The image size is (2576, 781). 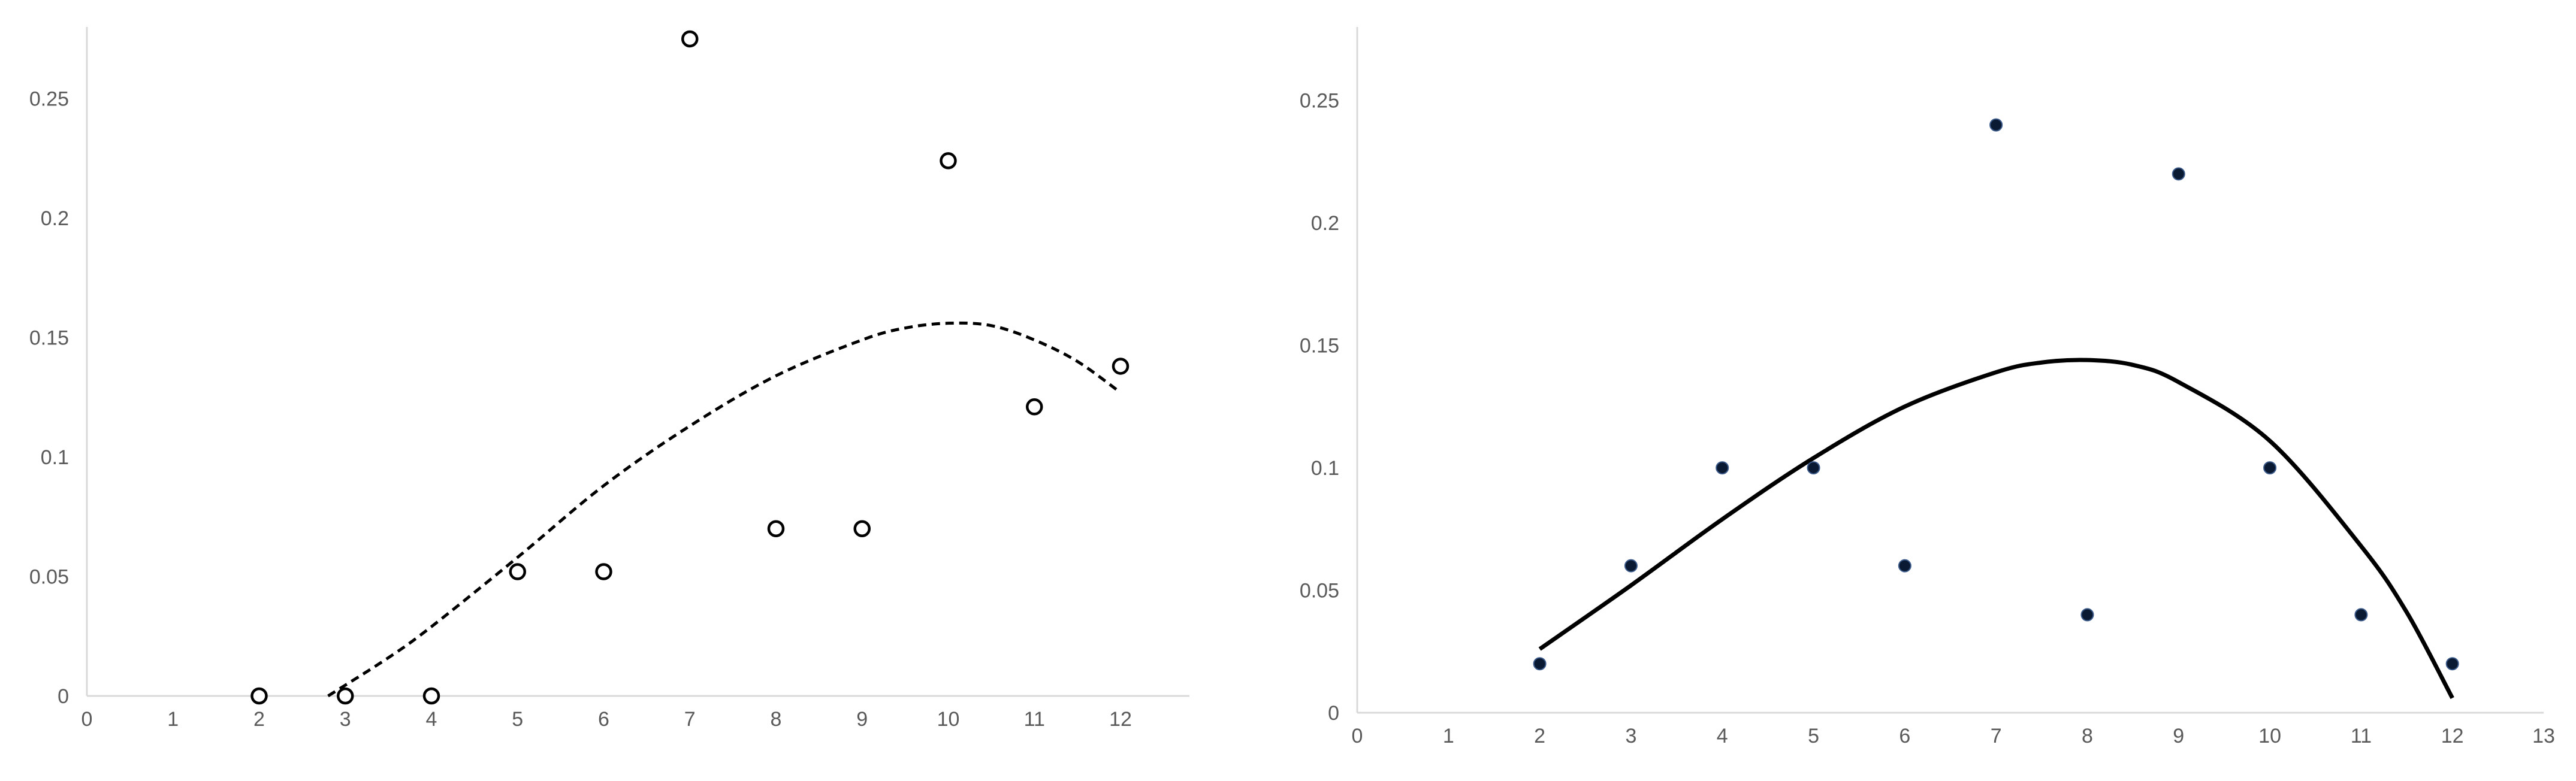 What do you see at coordinates (2088, 736) in the screenshot?
I see `chart1-x-tick-label: 8` at bounding box center [2088, 736].